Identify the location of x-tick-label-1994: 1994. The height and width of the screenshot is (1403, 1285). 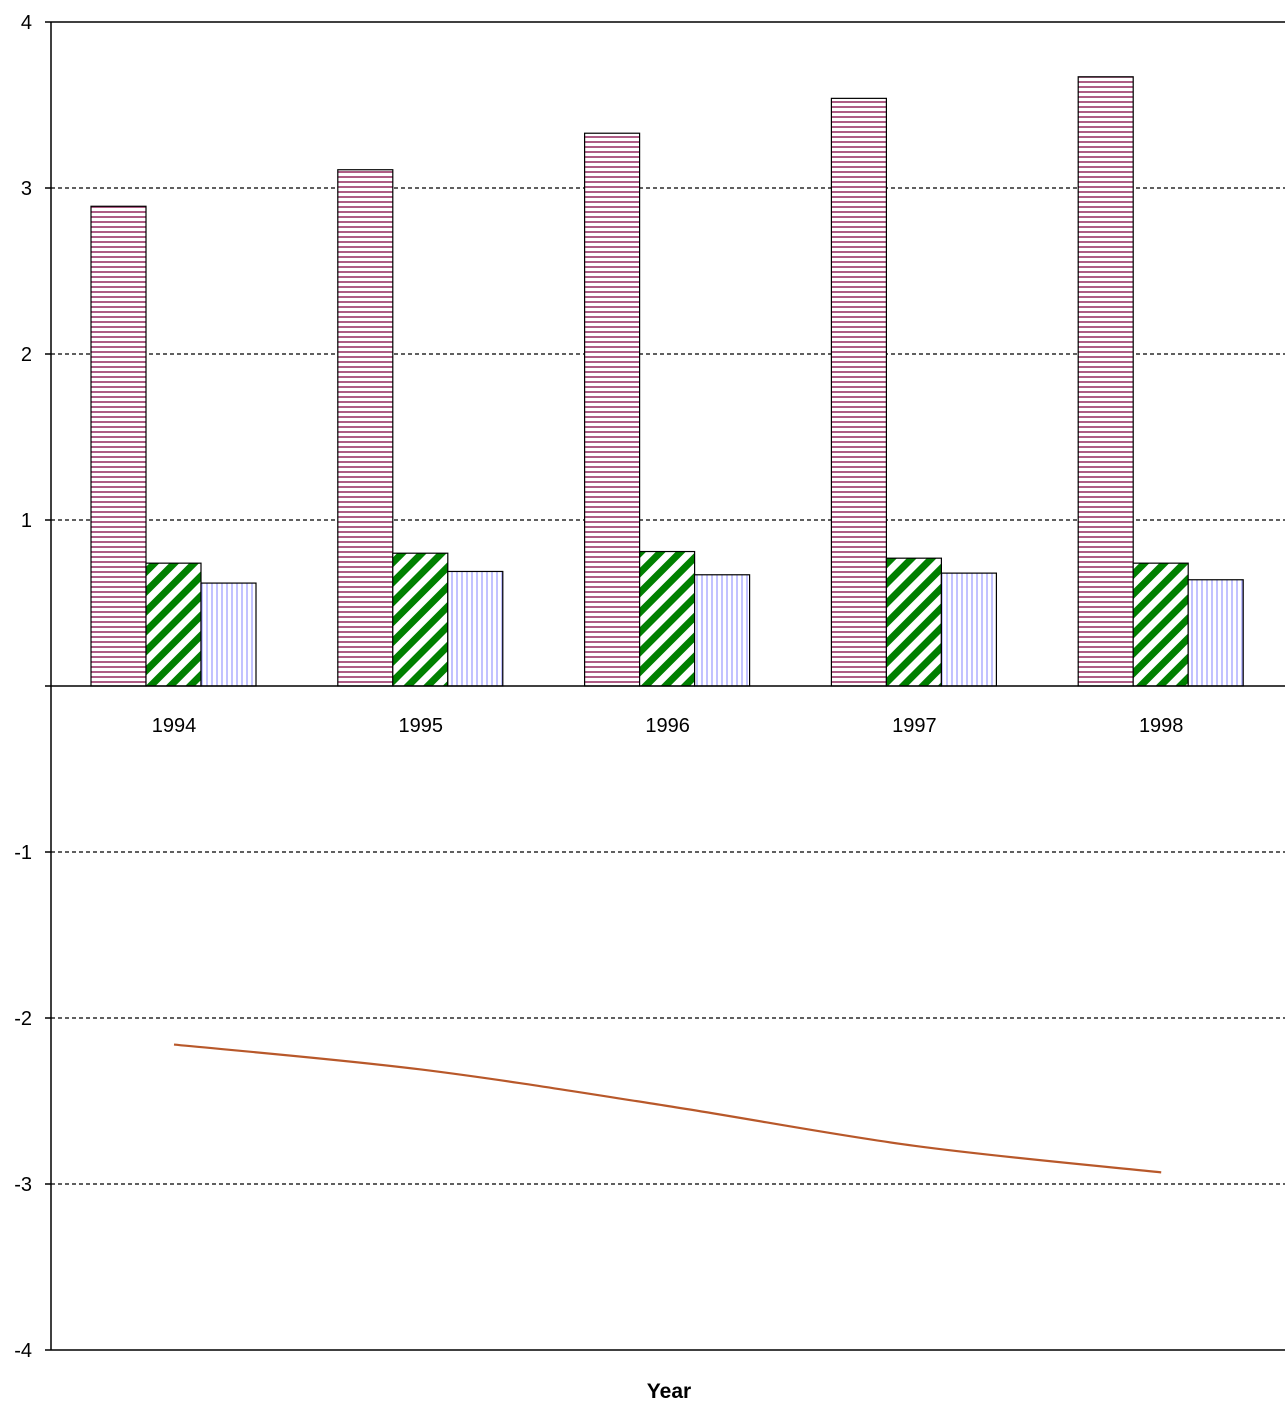
(174, 726).